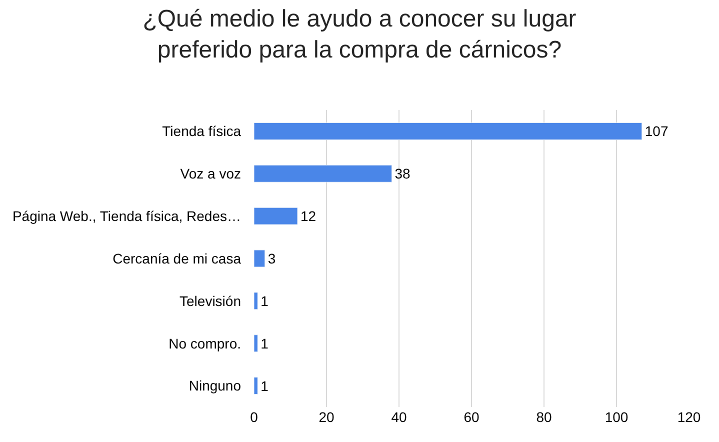  I want to click on x-tick-label: 60, so click(472, 417).